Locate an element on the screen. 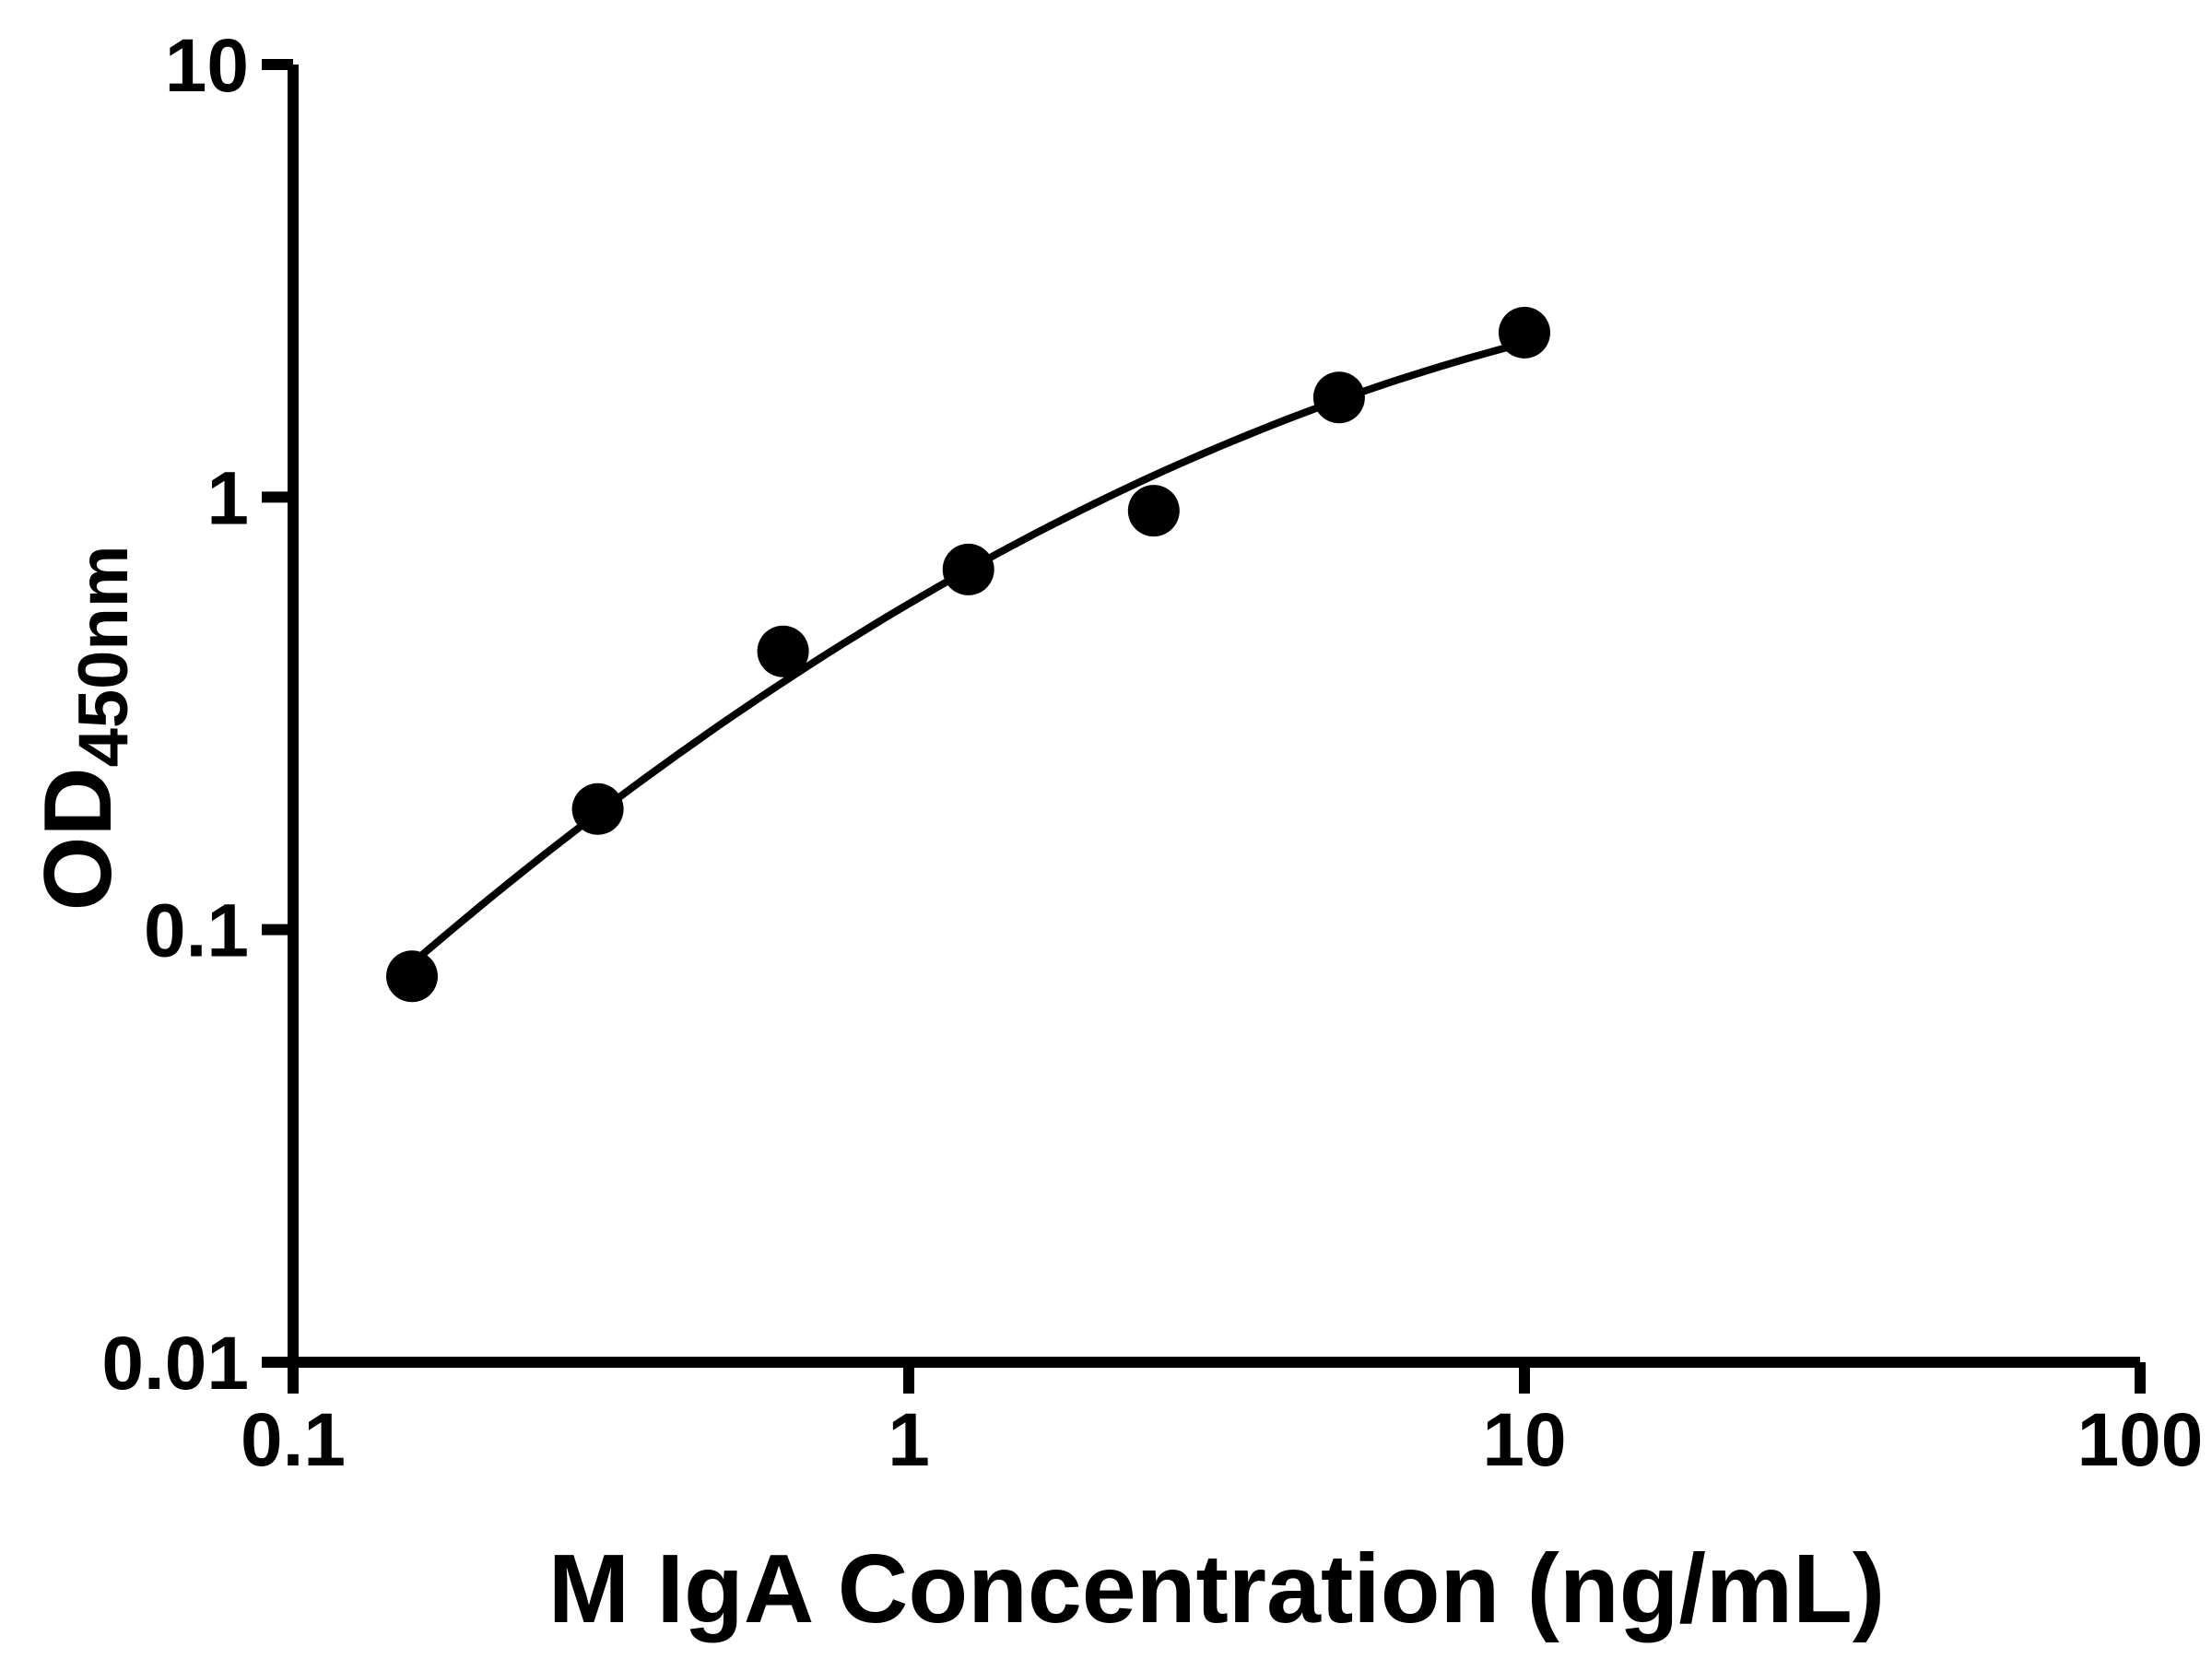  x-tick-label: 1 is located at coordinates (909, 1440).